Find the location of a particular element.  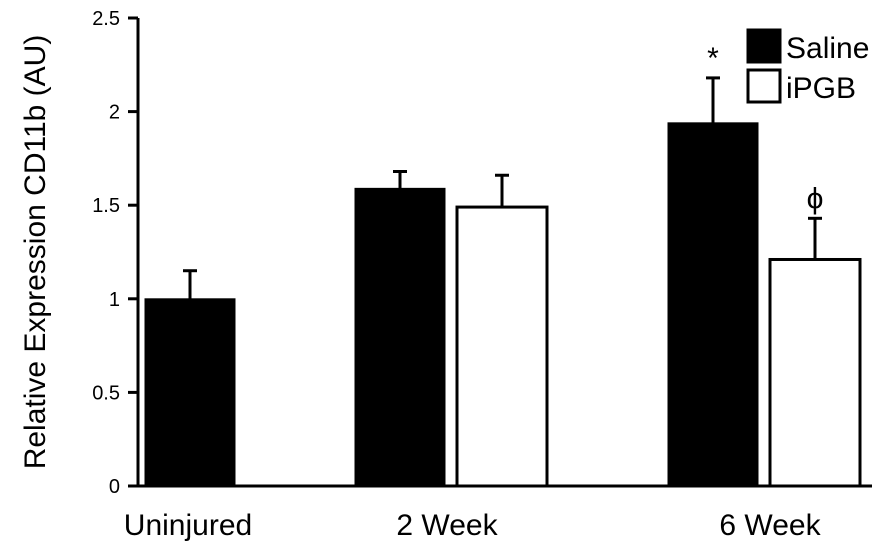

y-tick-label: 1.5 is located at coordinates (106, 206).